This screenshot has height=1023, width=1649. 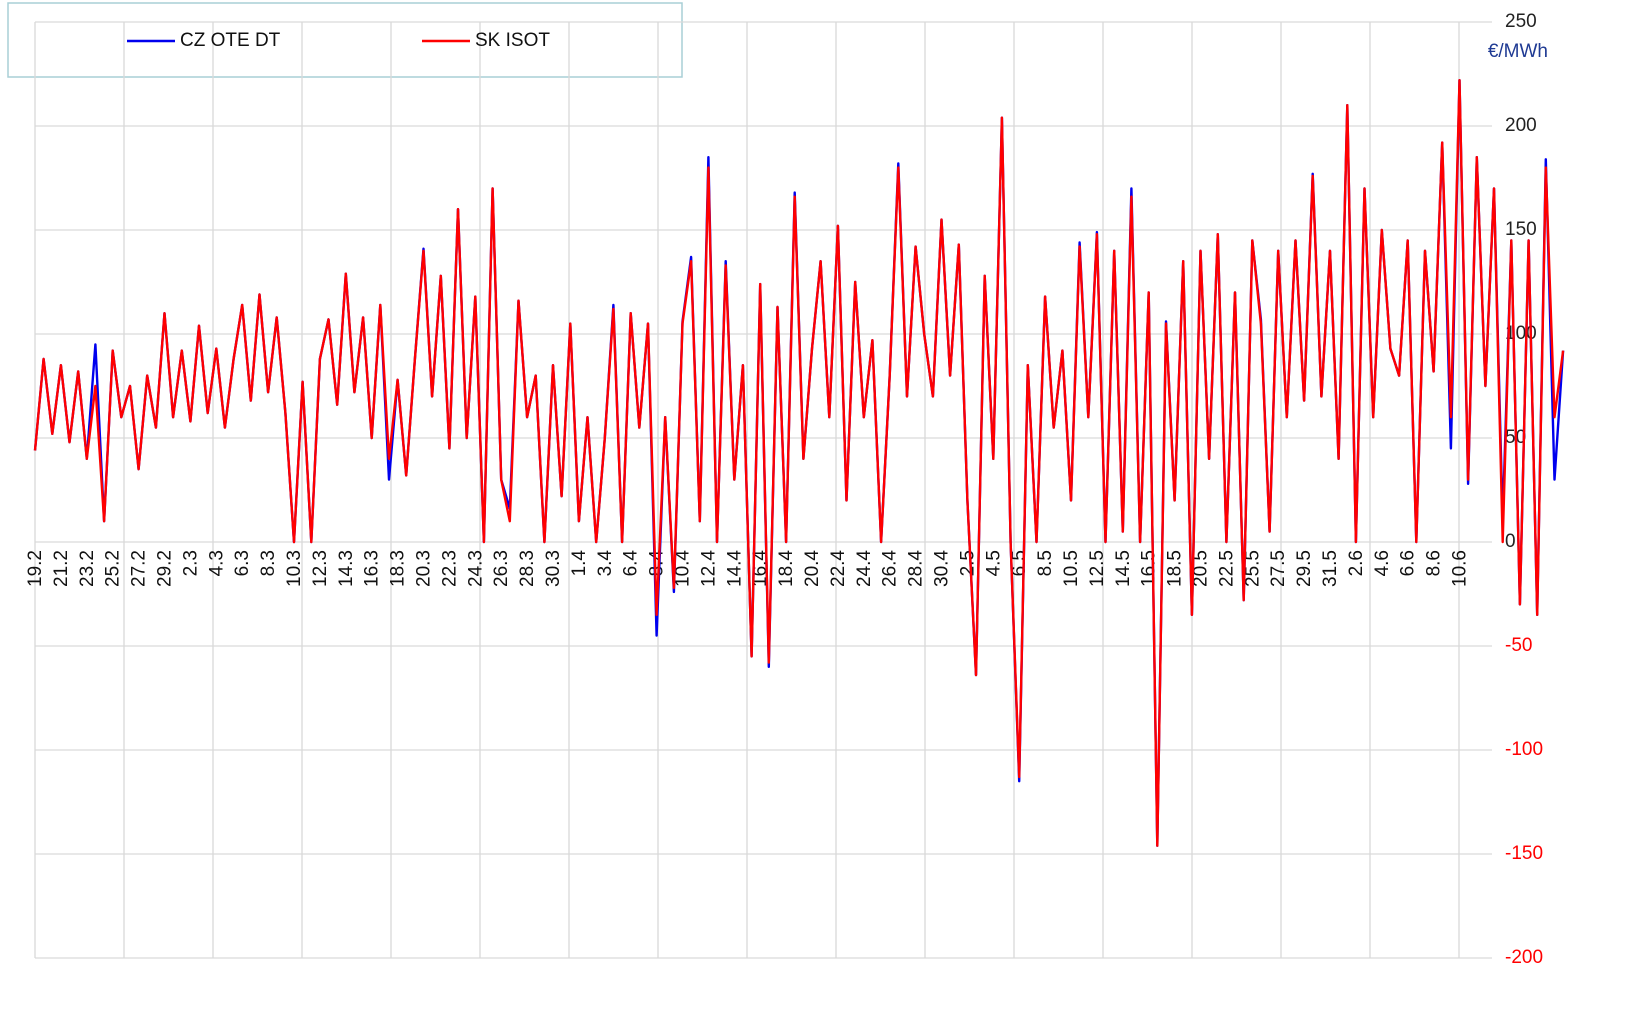 What do you see at coordinates (165, 568) in the screenshot?
I see `x-tick-label: 29.2` at bounding box center [165, 568].